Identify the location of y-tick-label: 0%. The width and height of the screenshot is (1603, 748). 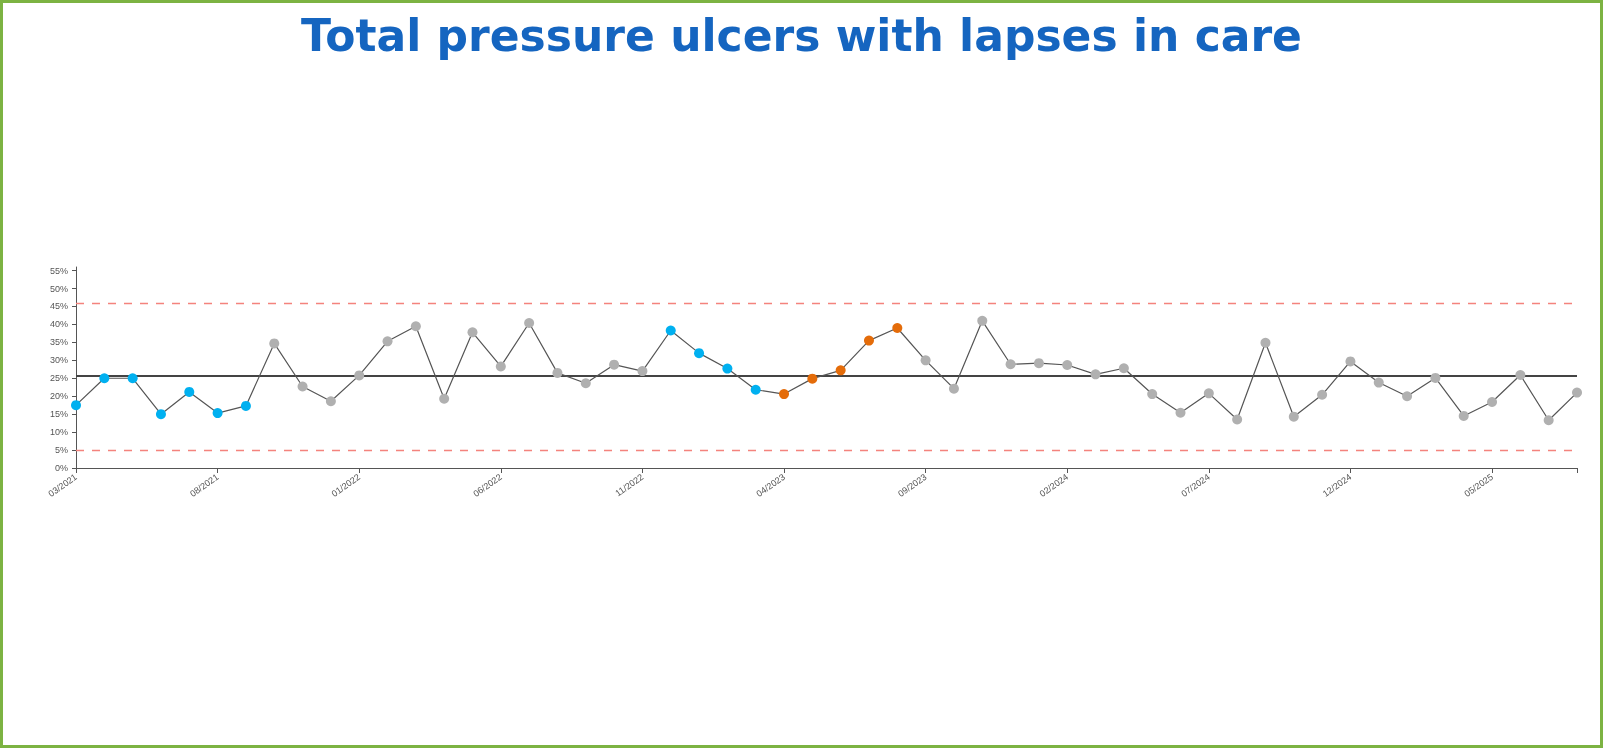
(61, 468).